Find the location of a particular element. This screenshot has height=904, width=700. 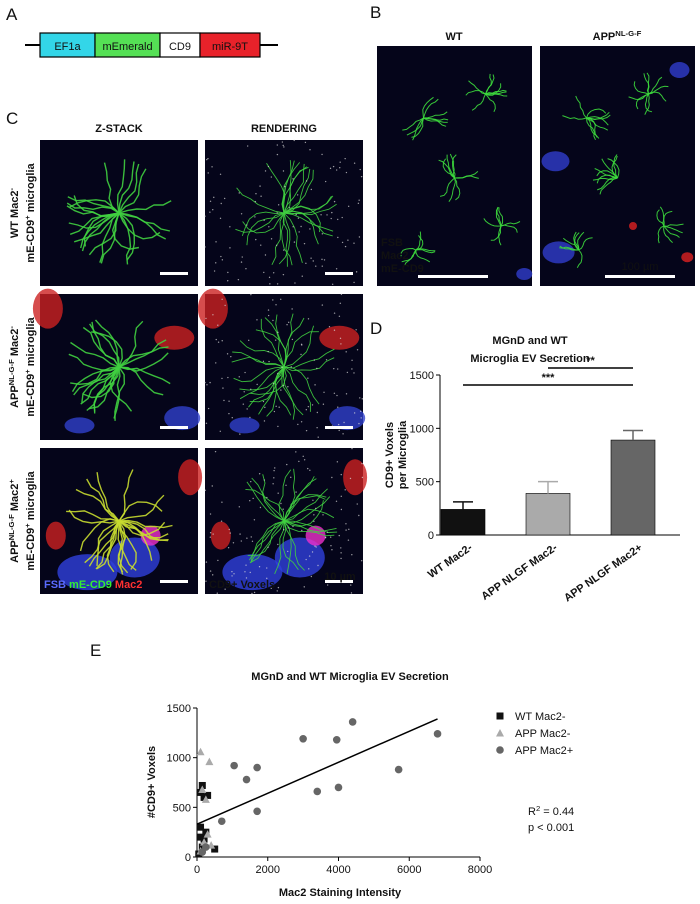

superscript: - is located at coordinates (11, 327).